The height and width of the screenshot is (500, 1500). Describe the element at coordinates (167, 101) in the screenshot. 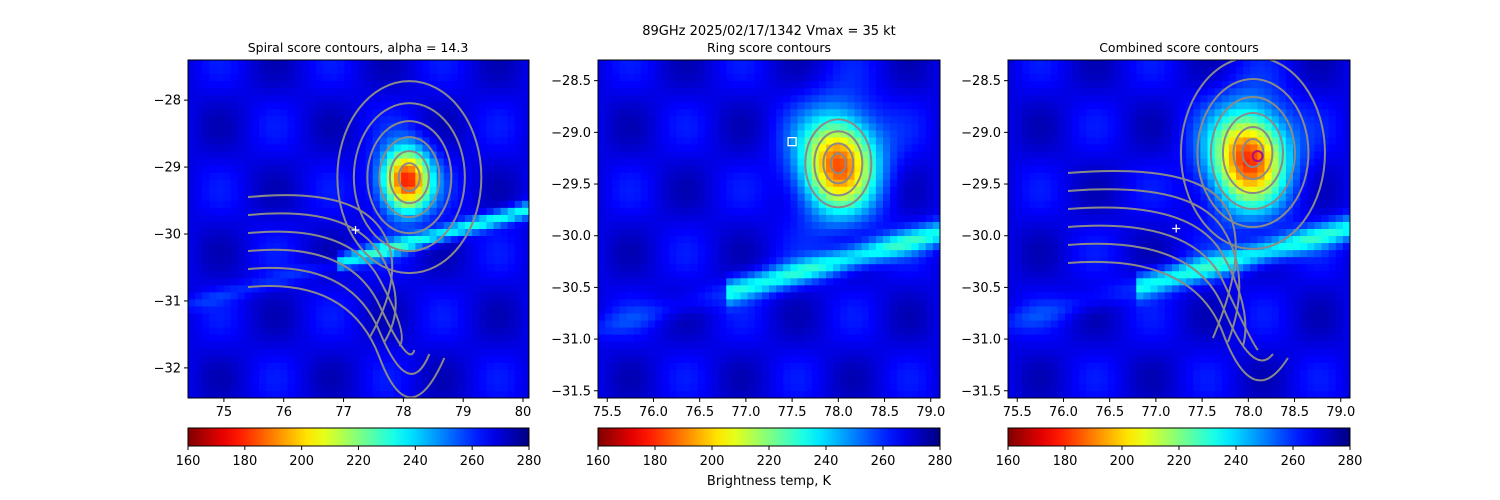

I see `y-tick-label: −28` at that location.